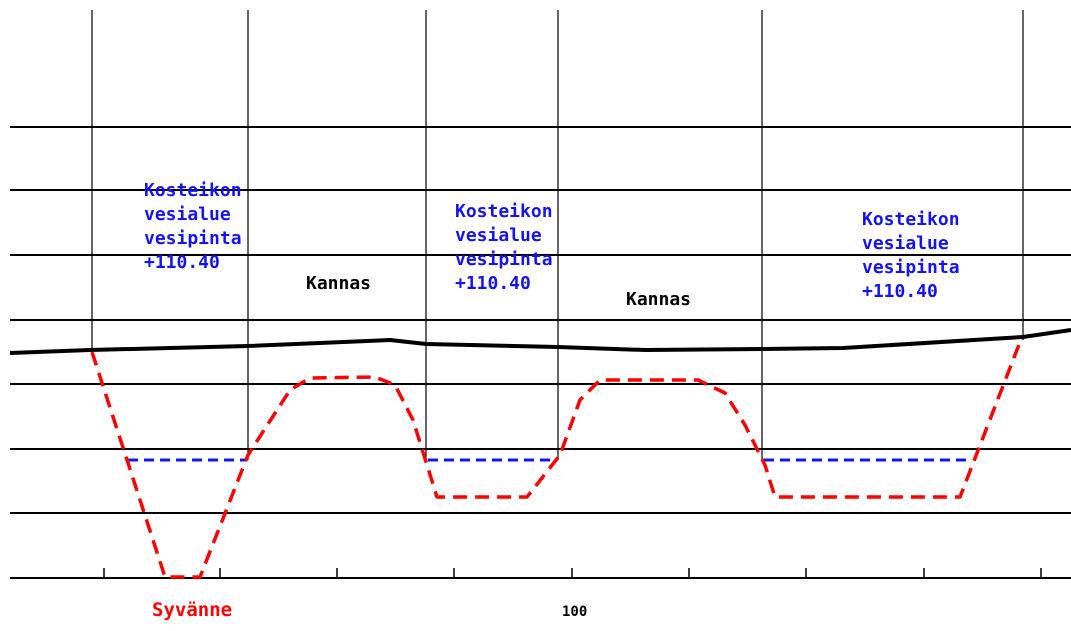 The height and width of the screenshot is (631, 1071). Describe the element at coordinates (504, 247) in the screenshot. I see `pond-label-2: Kosteikon vesialue vesipinta +110.40` at that location.